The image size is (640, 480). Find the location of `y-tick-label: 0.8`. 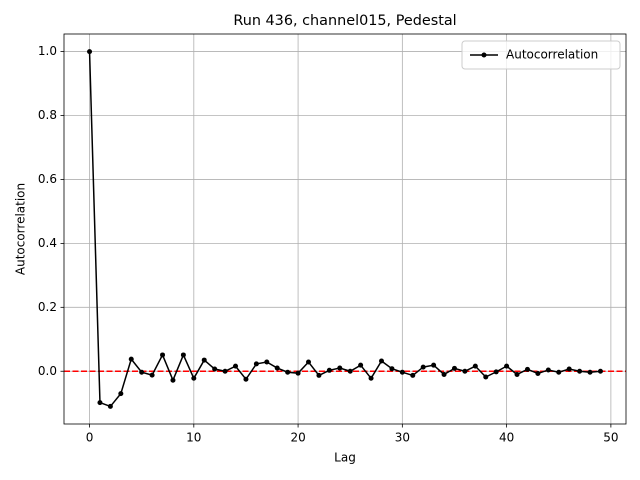

y-tick-label: 0.8 is located at coordinates (47, 115).